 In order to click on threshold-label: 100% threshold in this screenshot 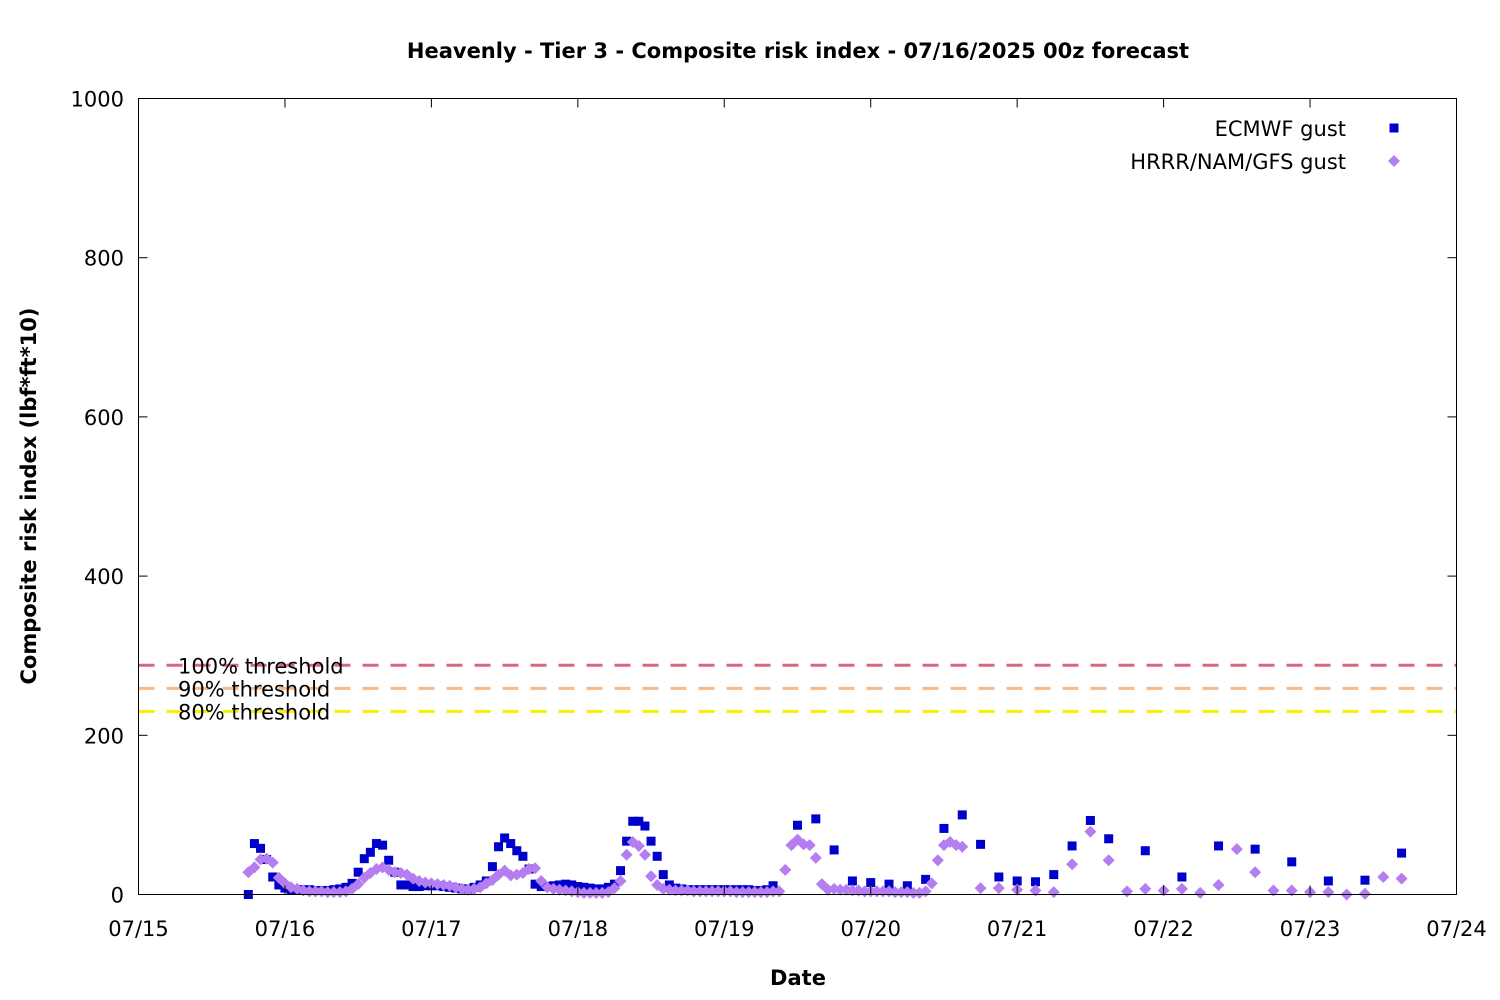, I will do `click(261, 666)`.